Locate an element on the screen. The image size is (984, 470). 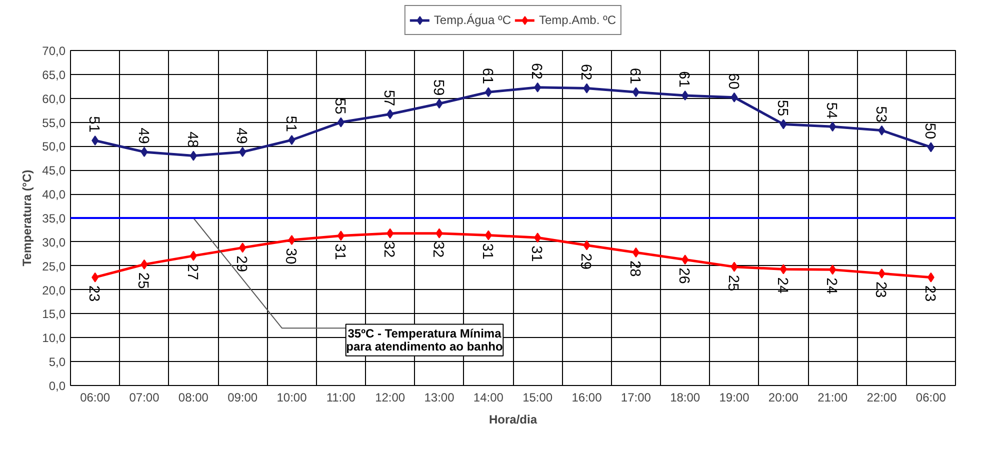
y-tick-label: 35,0 is located at coordinates (54, 219).